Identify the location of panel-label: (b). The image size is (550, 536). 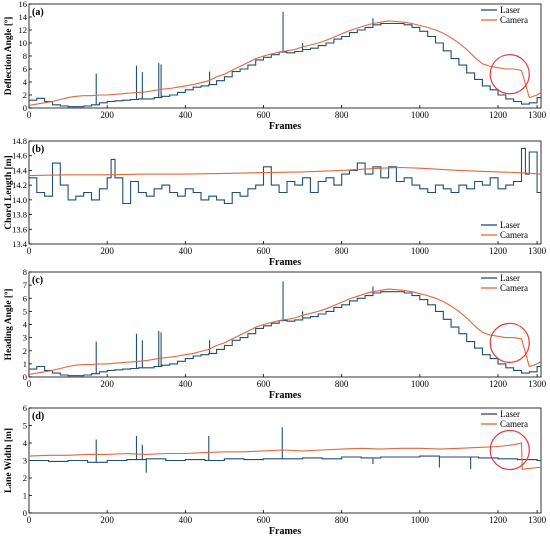
(38, 149).